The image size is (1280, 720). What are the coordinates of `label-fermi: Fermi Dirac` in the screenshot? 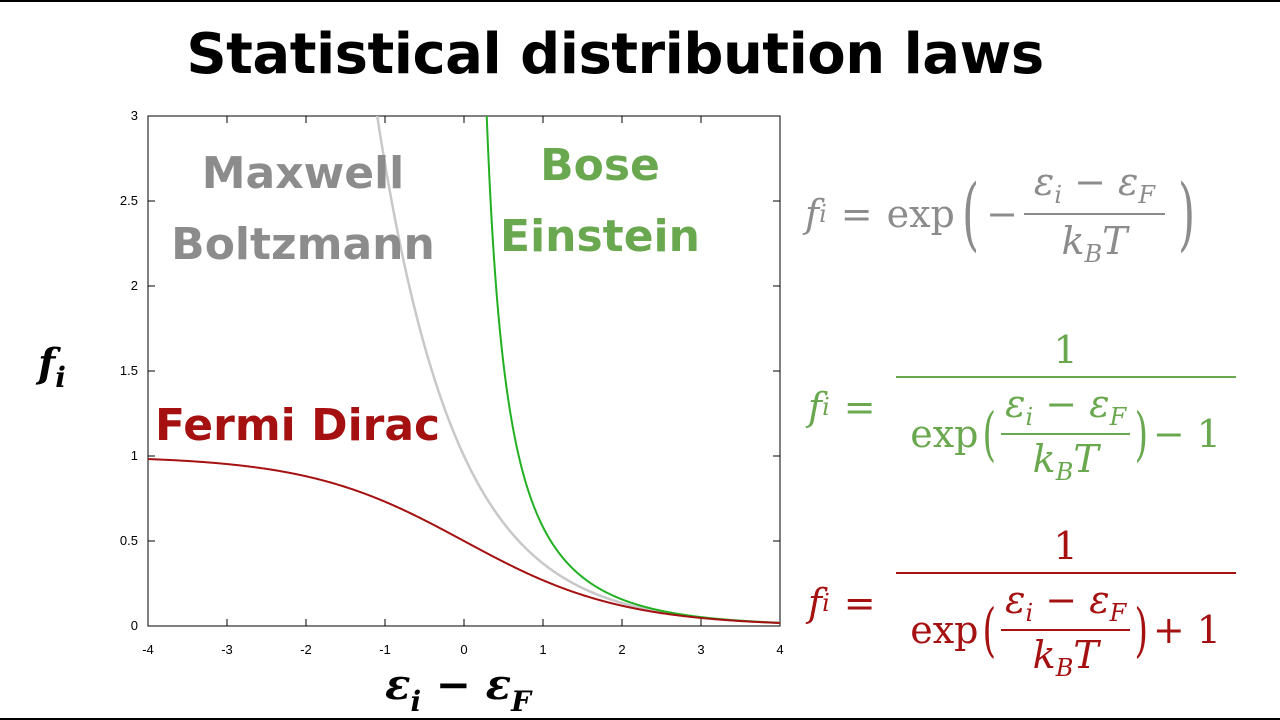 It's located at (297, 425).